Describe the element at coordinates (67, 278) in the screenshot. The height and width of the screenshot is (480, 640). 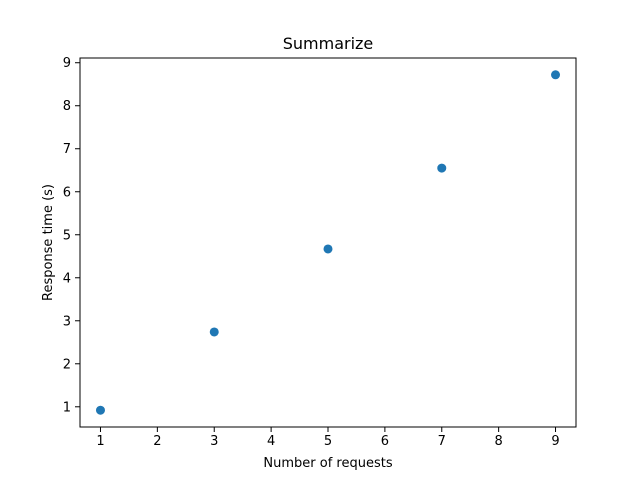
I see `y-tick-label: 4` at that location.